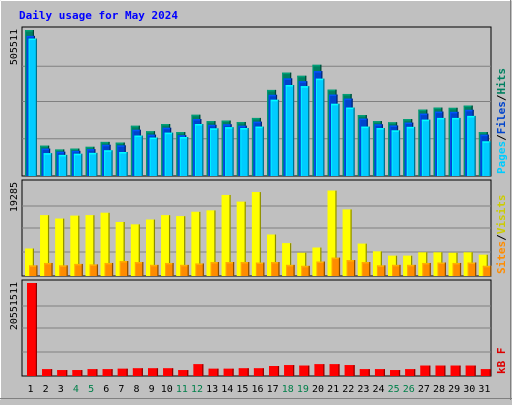 The width and height of the screenshot is (512, 405). Describe the element at coordinates (484, 389) in the screenshot. I see `x-label-day-31: 31` at that location.